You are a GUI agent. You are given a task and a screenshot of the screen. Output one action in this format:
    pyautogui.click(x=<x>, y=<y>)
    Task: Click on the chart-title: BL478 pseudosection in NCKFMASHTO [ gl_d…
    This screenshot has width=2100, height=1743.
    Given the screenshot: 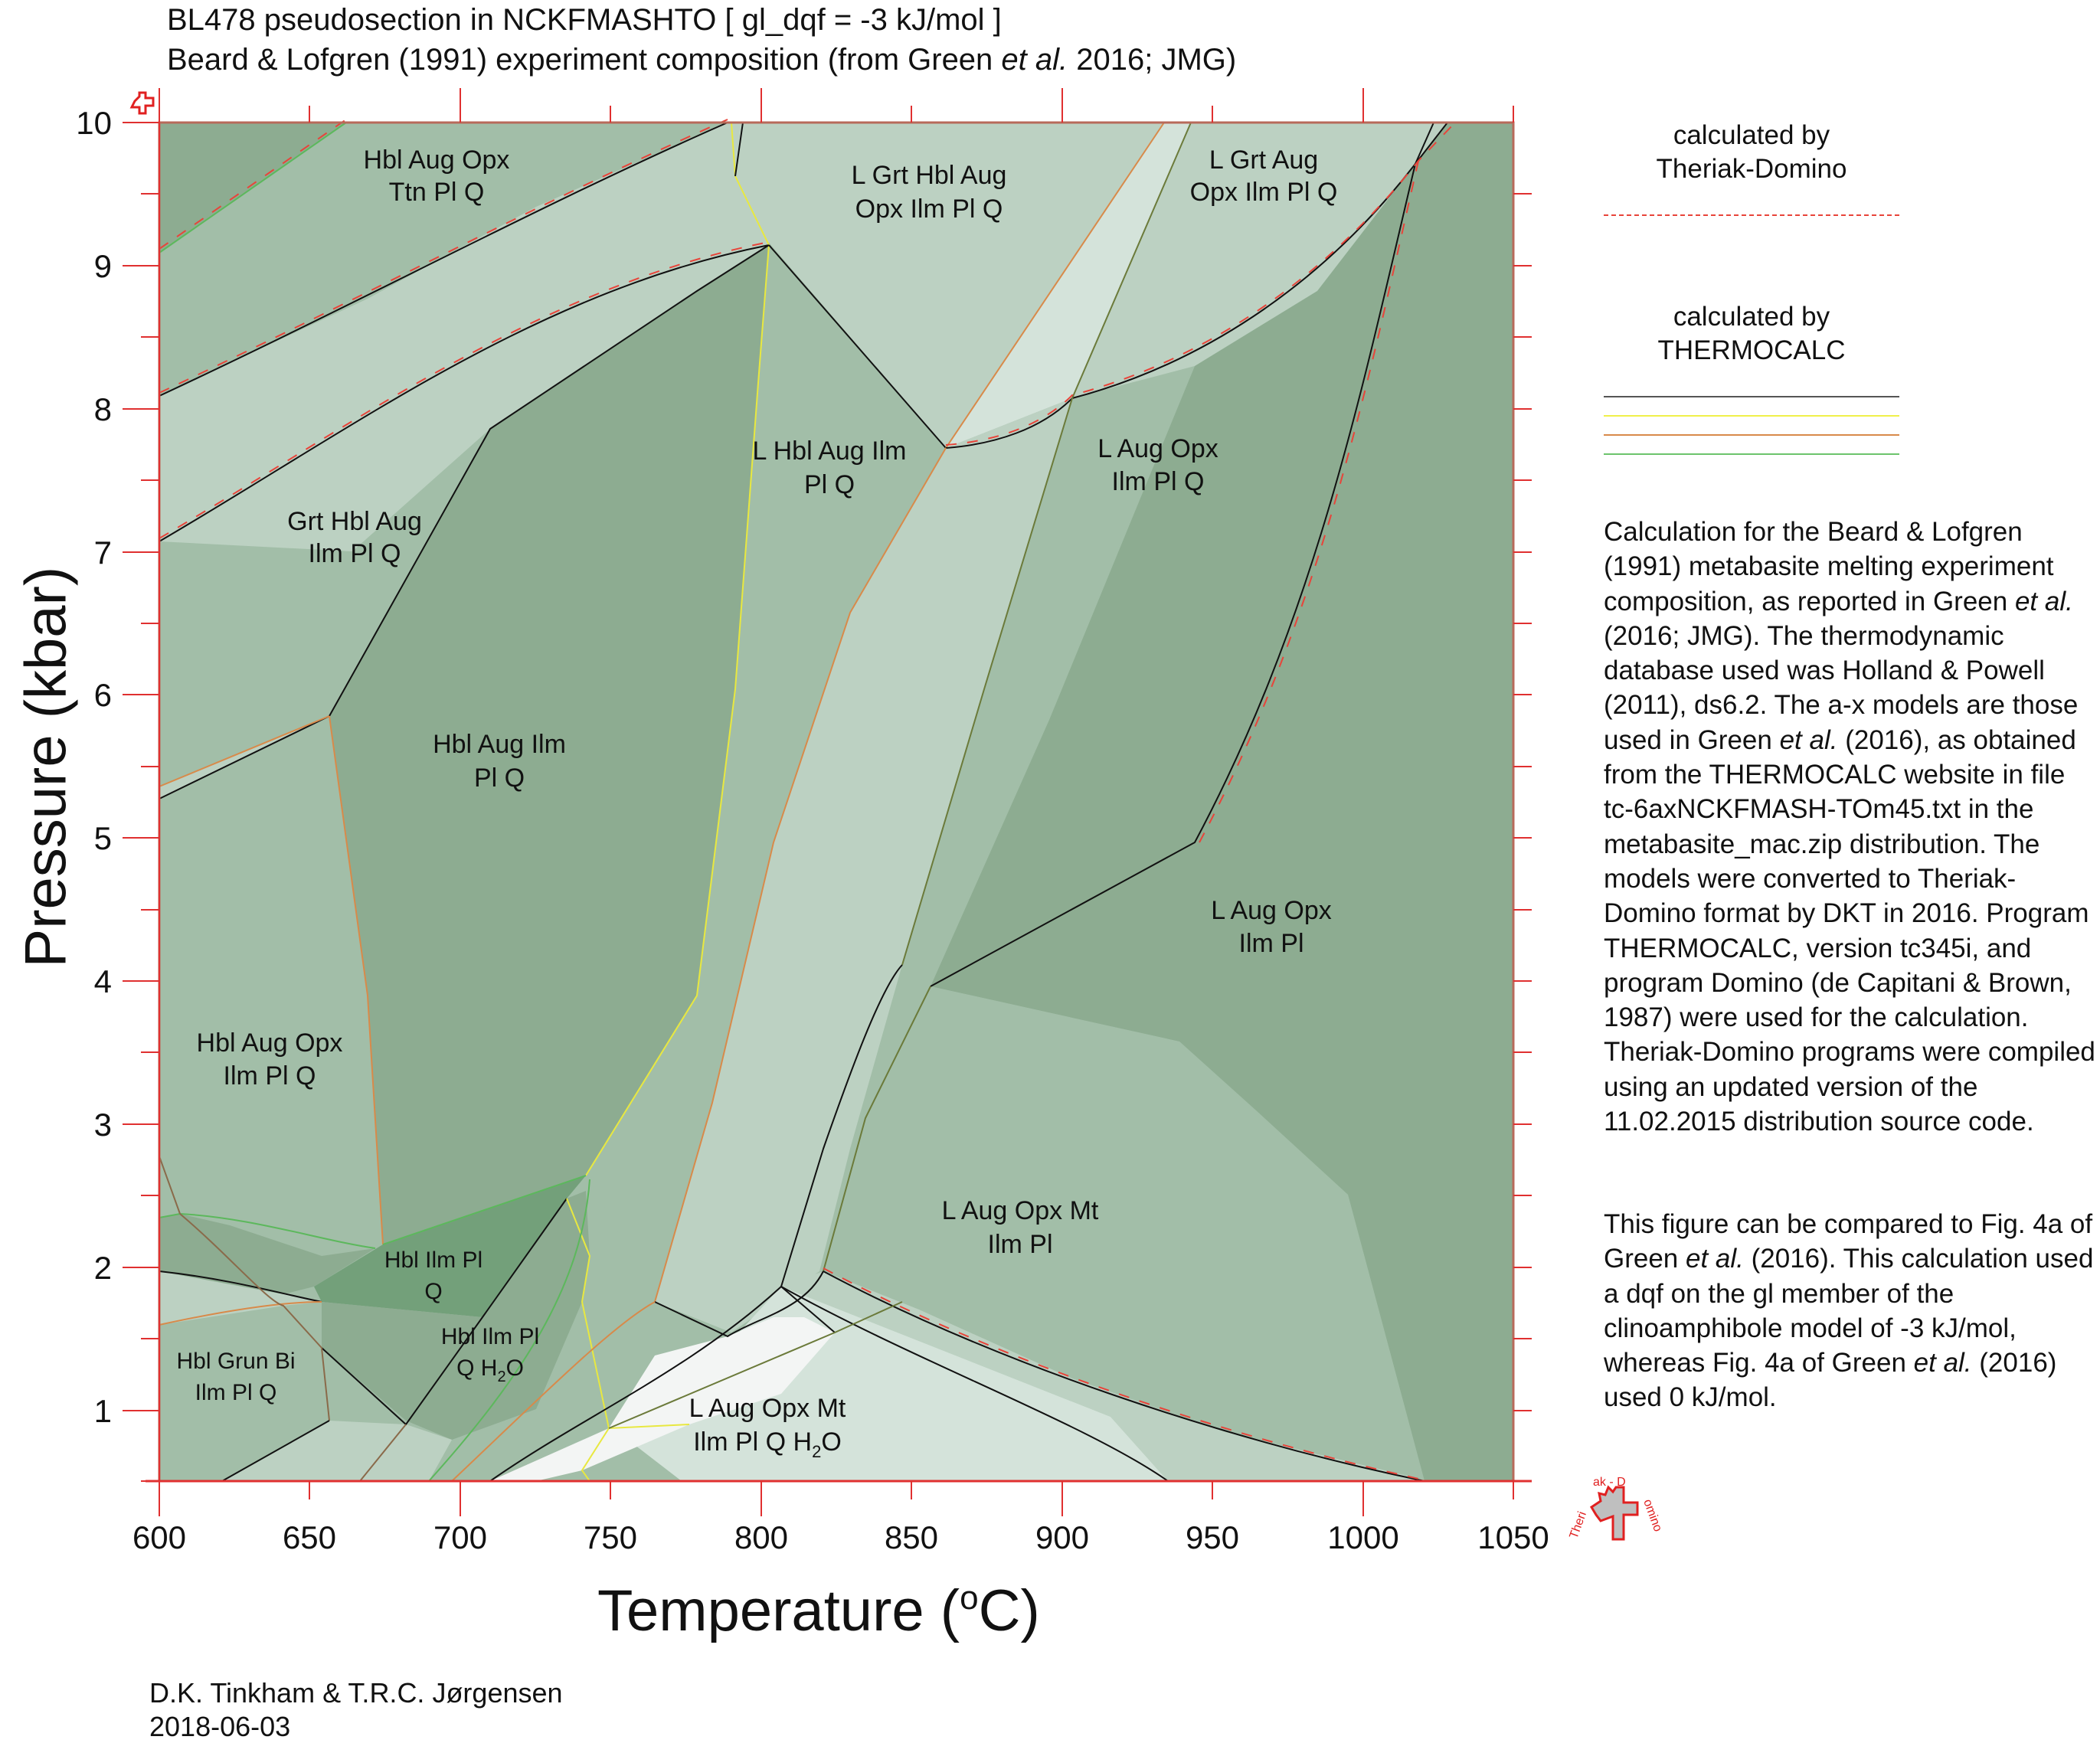 What is the action you would take?
    pyautogui.click(x=584, y=20)
    